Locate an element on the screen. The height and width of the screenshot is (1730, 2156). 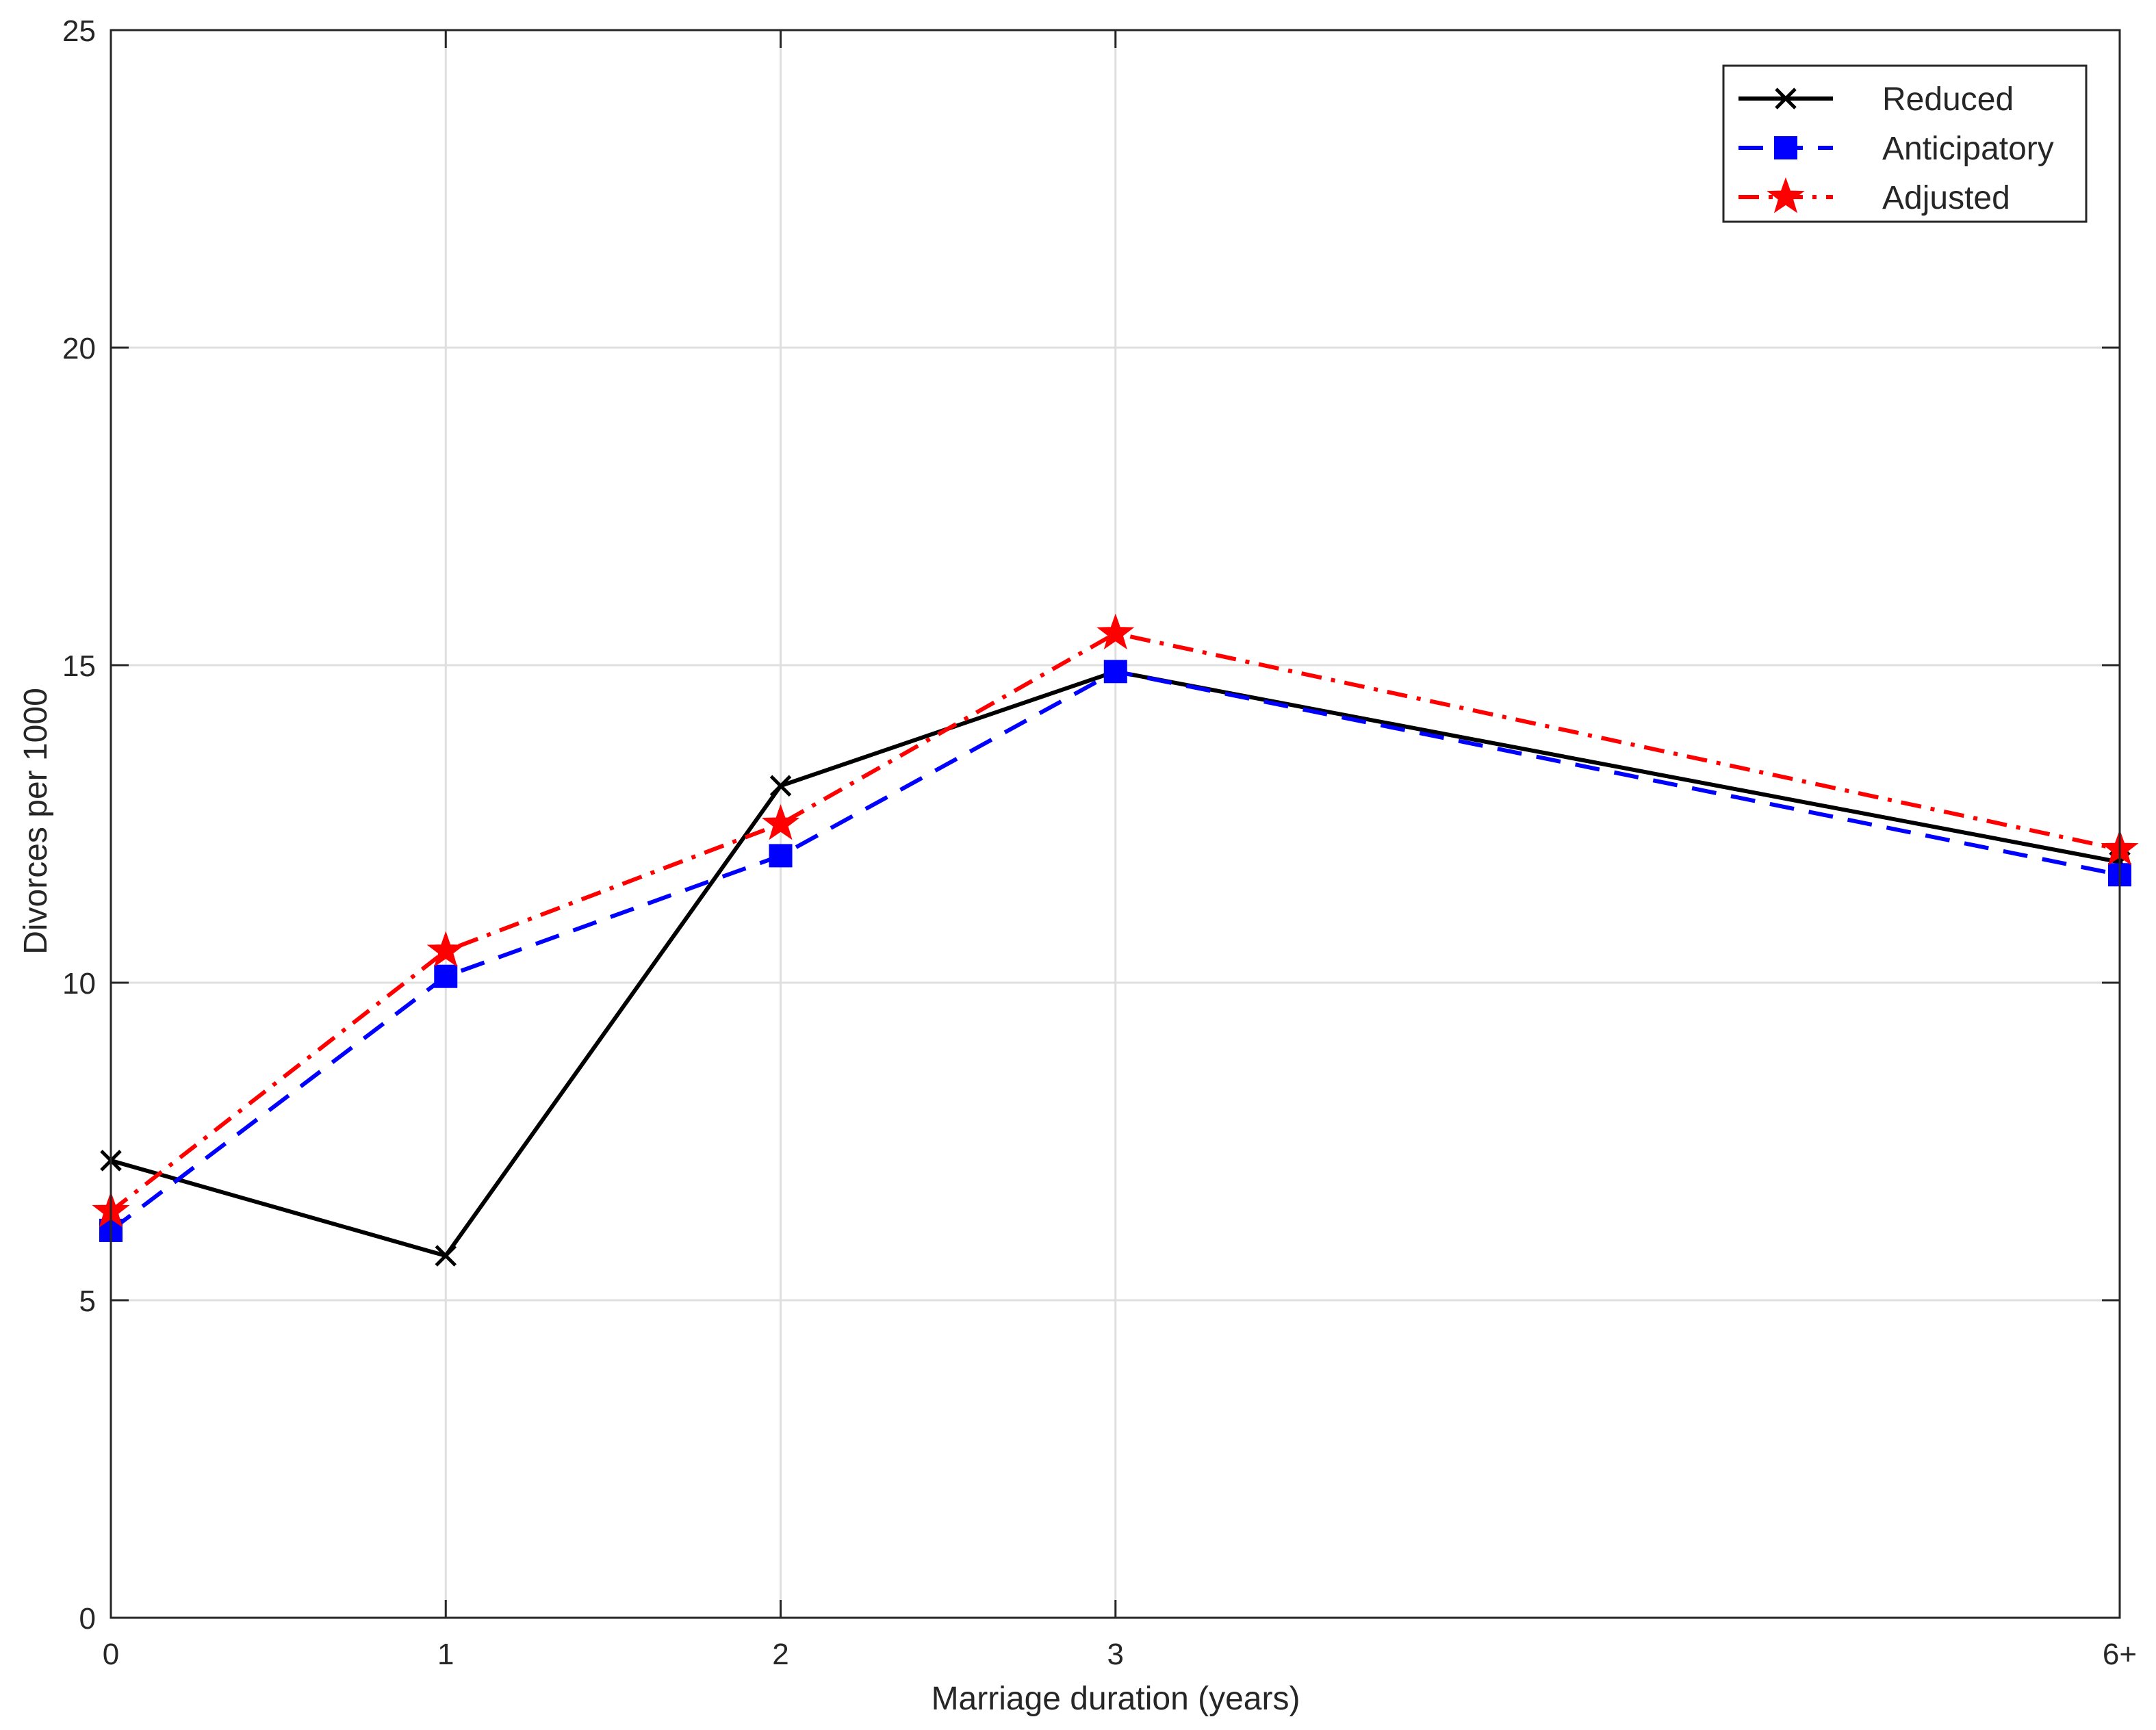
x-tick-label: 6+ is located at coordinates (2120, 1654).